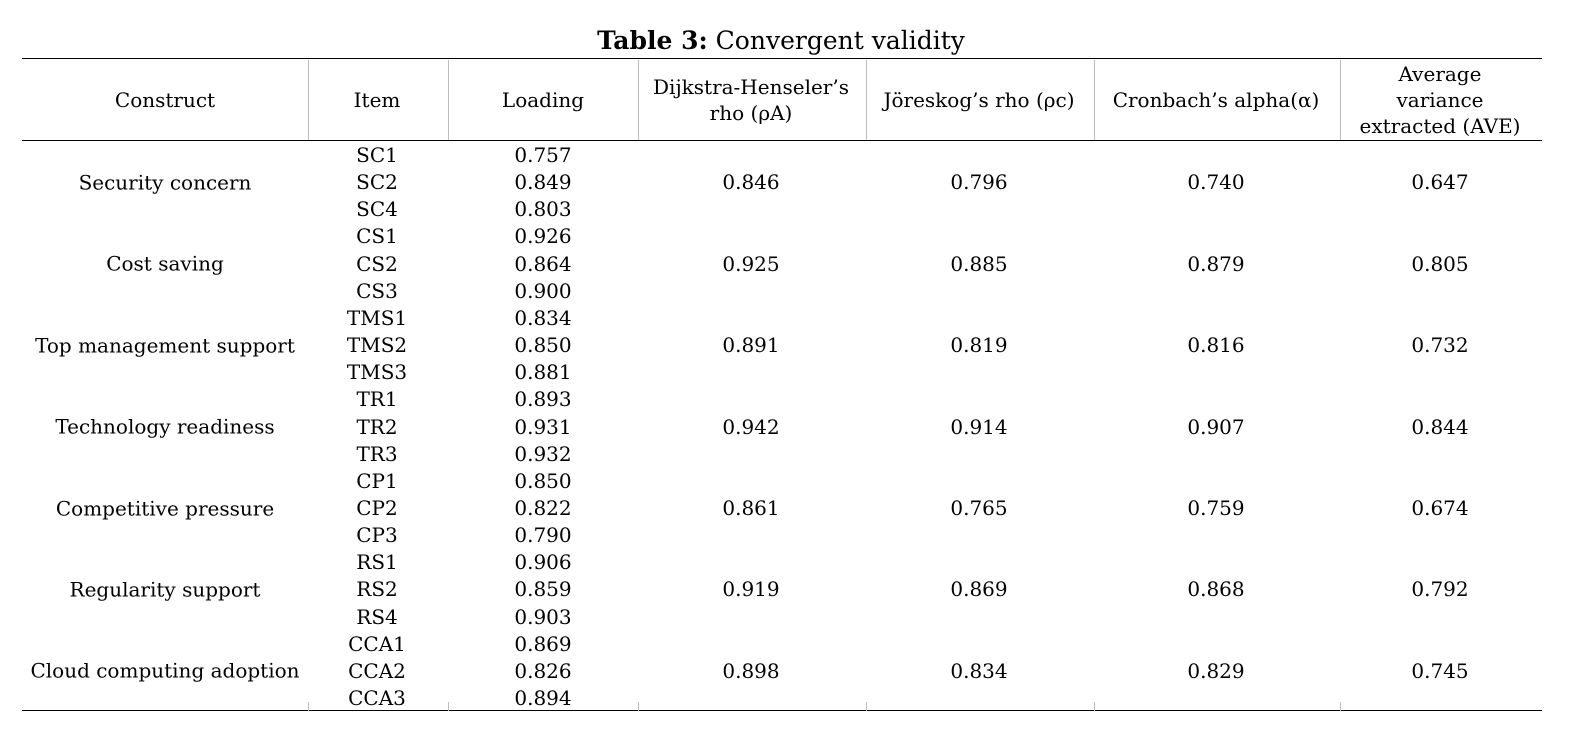  What do you see at coordinates (377, 589) in the screenshot?
I see `item-cell: RS2` at bounding box center [377, 589].